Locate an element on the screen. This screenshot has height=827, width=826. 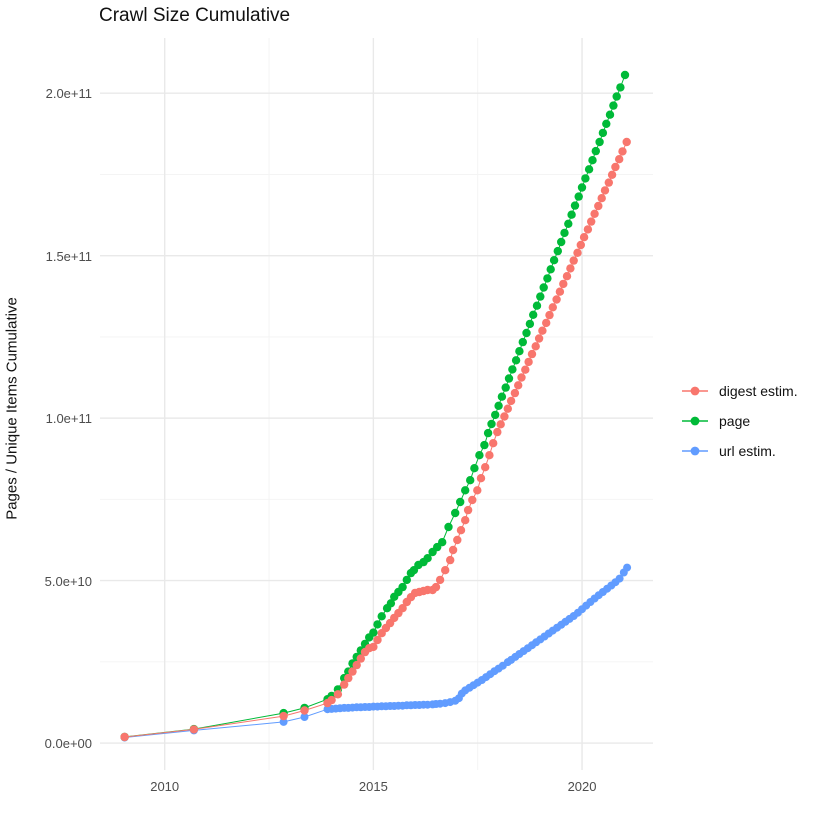
x-tick-label: 2015 is located at coordinates (373, 786).